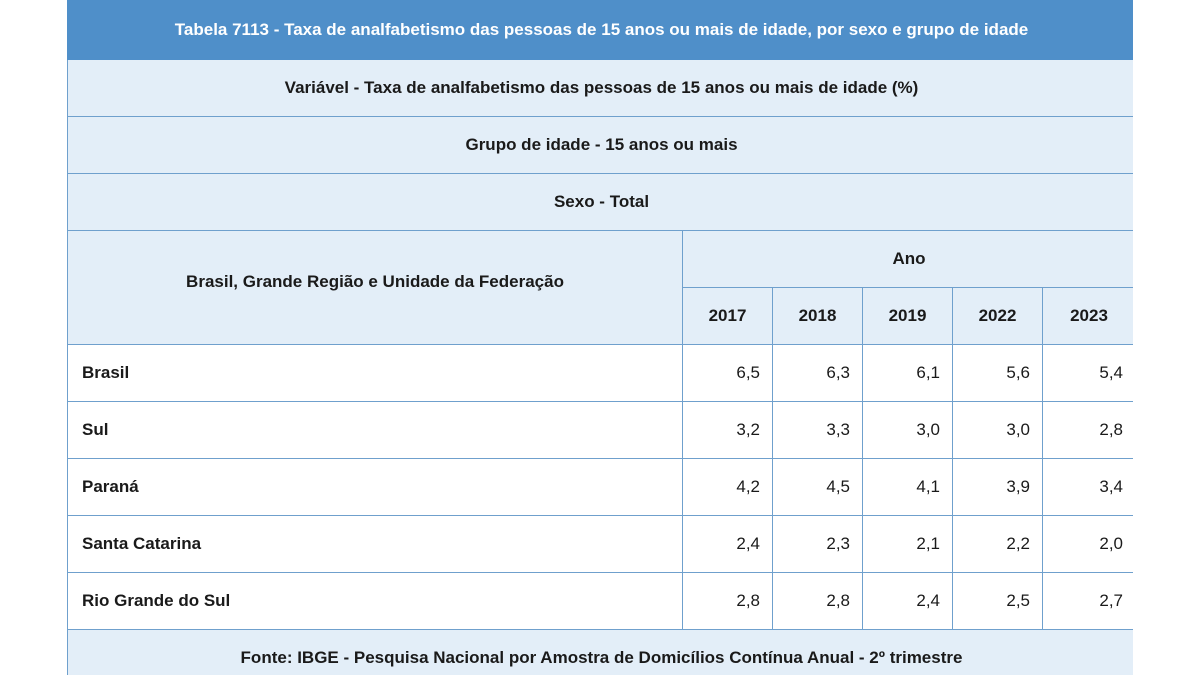 The image size is (1200, 675). I want to click on value-cell: 6,3, so click(817, 373).